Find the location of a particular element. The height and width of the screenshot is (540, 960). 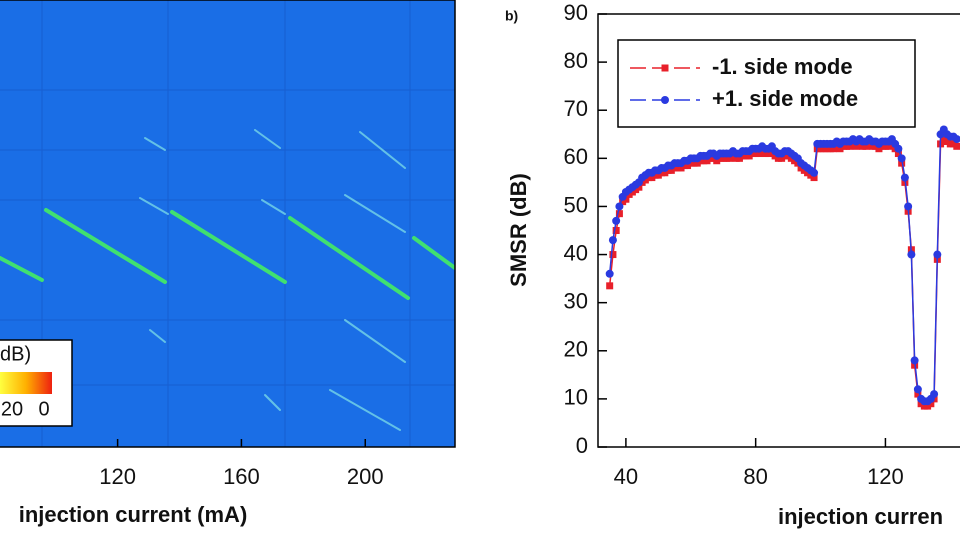

y-tick-label: 10 is located at coordinates (576, 397).